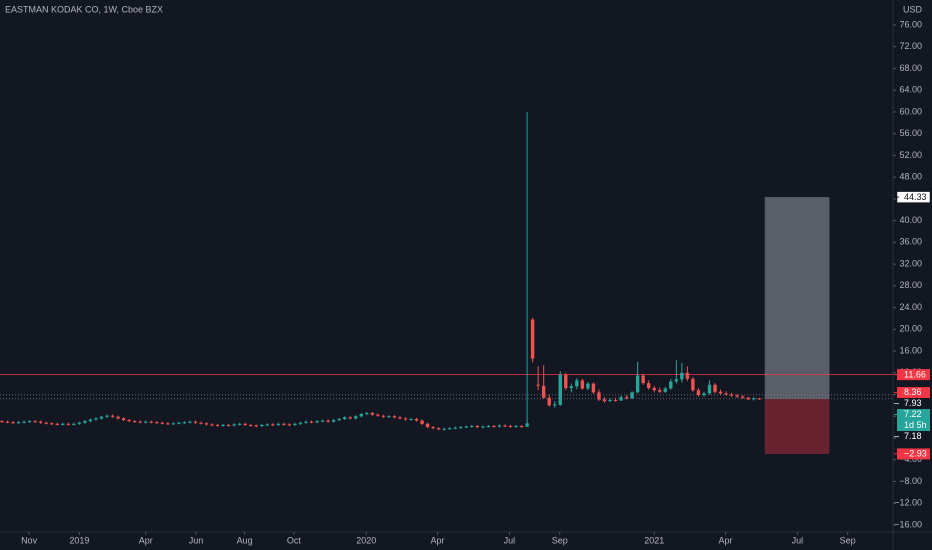  What do you see at coordinates (910, 350) in the screenshot?
I see `y-tick-label: 16.00` at bounding box center [910, 350].